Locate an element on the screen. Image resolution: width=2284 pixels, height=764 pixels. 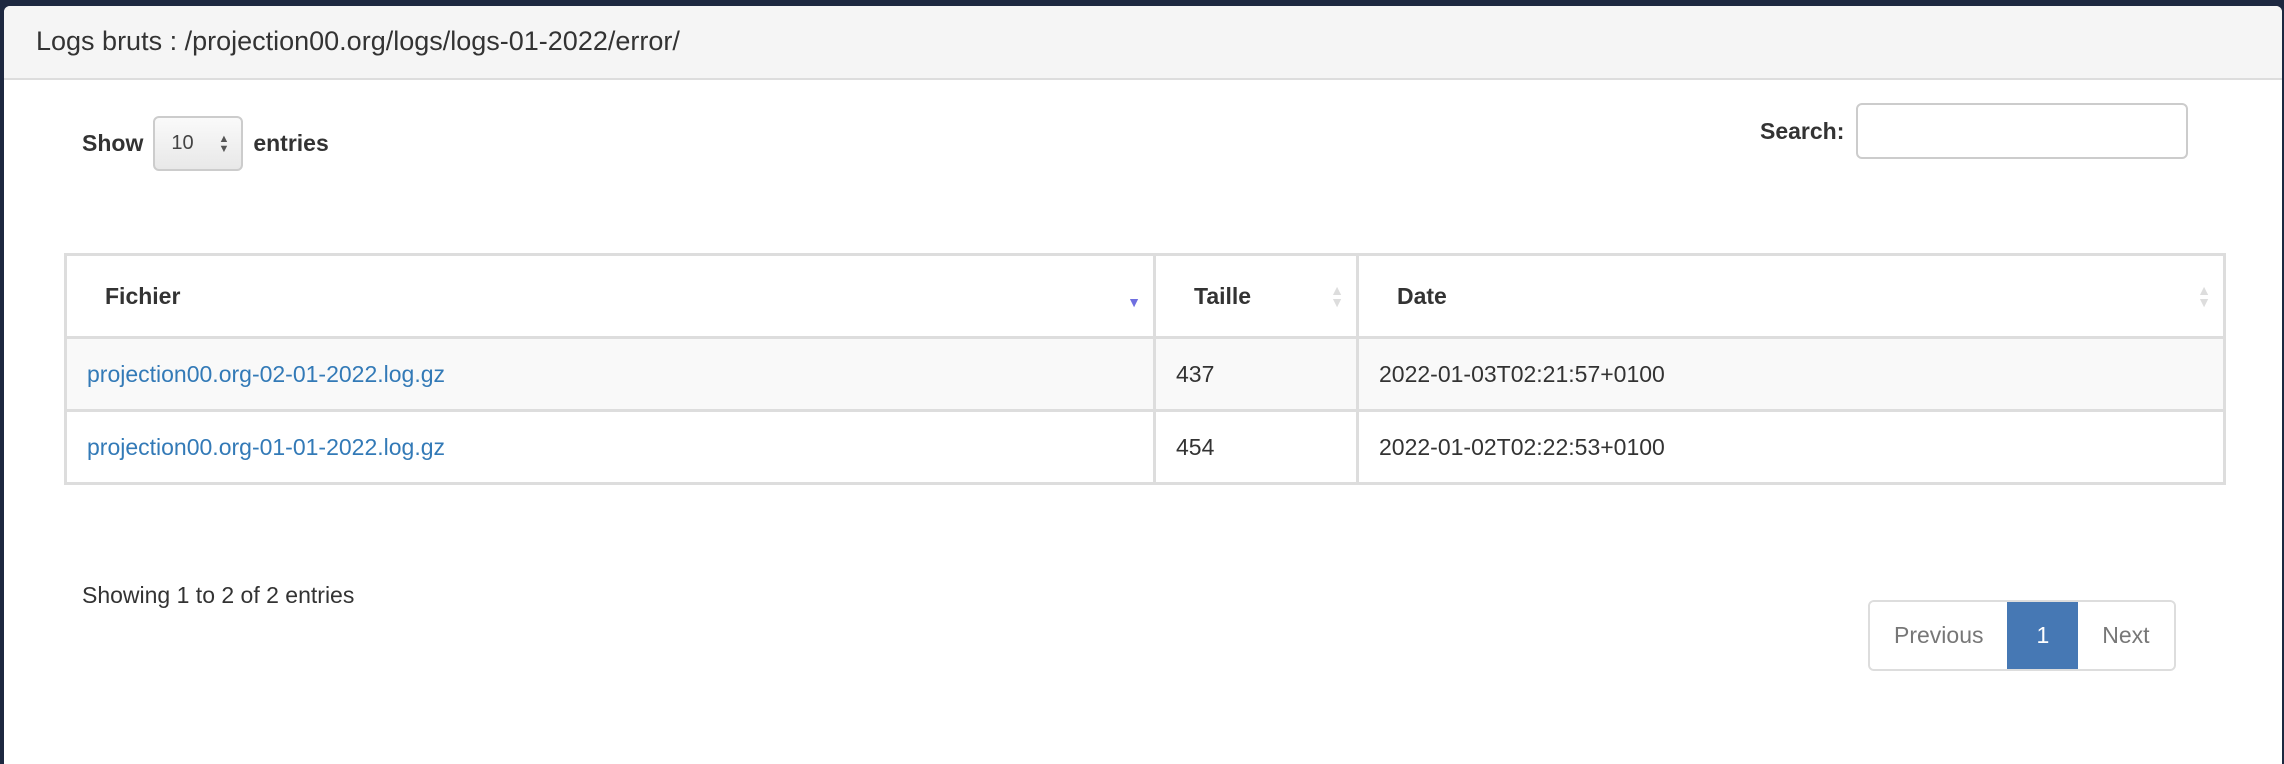
next-button: Next is located at coordinates (2126, 635).